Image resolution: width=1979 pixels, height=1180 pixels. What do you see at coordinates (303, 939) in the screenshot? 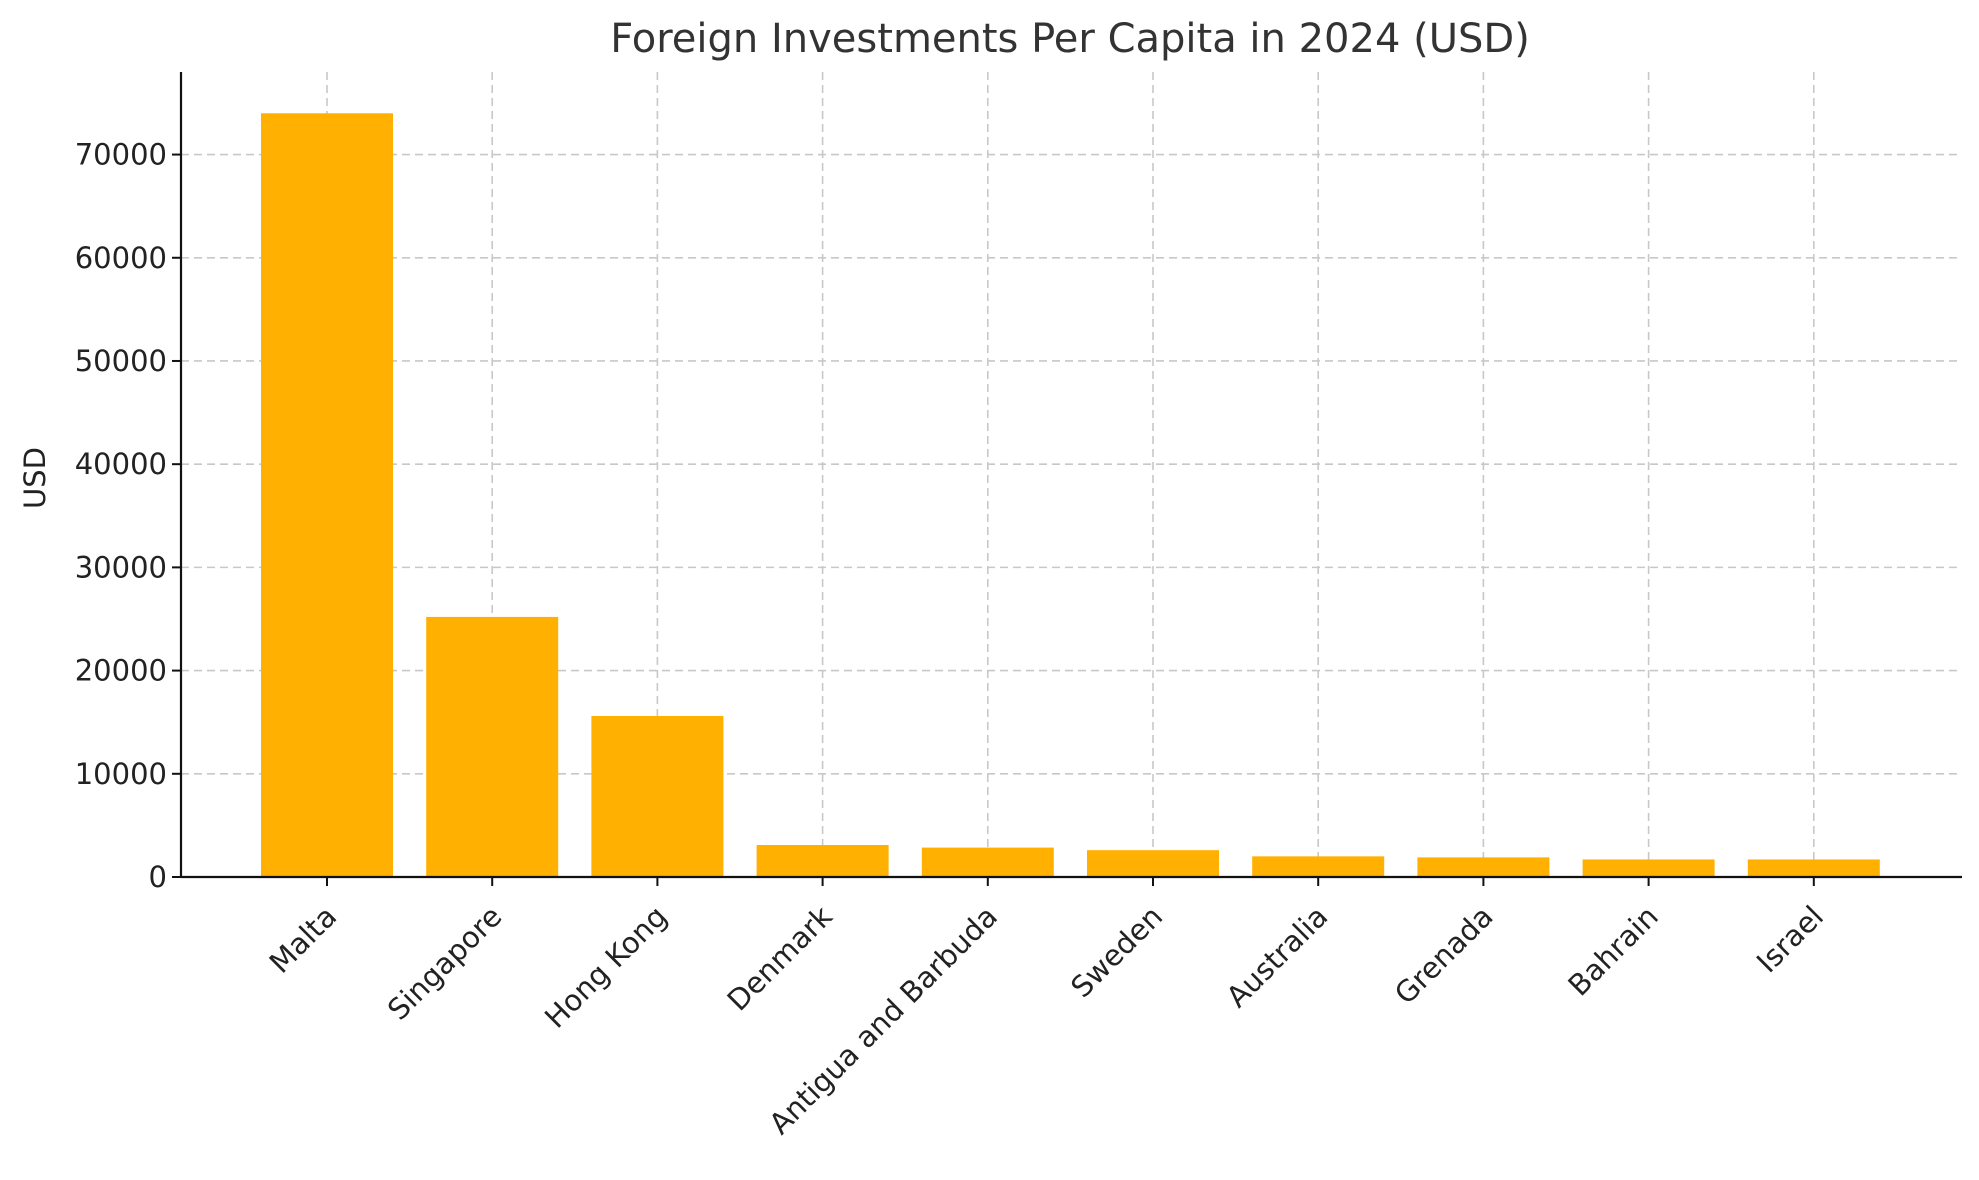
I see `x-tick-label: Malta` at bounding box center [303, 939].